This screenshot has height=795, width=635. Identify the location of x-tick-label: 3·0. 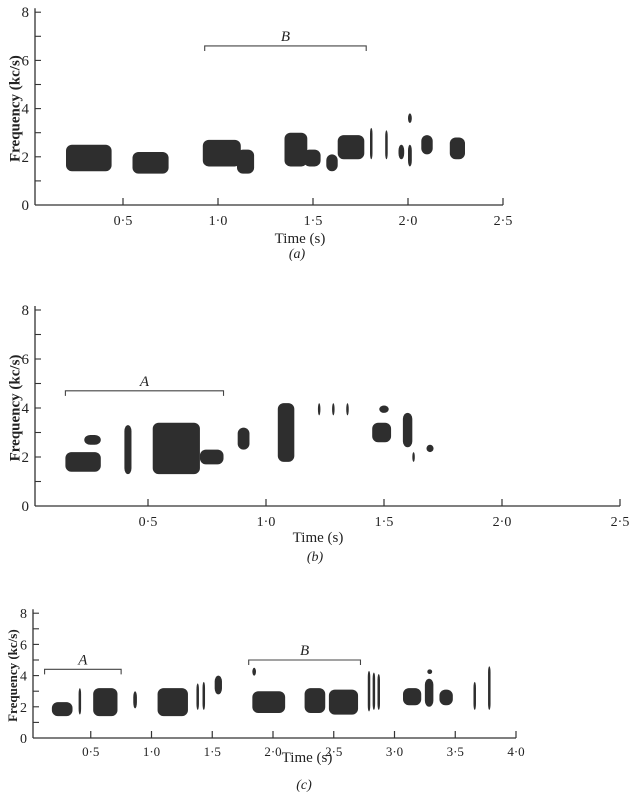
(394, 751).